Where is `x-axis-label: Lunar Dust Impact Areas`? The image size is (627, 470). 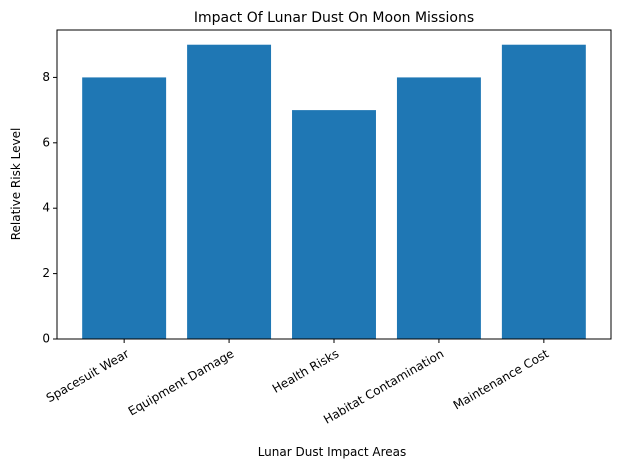 x-axis-label: Lunar Dust Impact Areas is located at coordinates (332, 452).